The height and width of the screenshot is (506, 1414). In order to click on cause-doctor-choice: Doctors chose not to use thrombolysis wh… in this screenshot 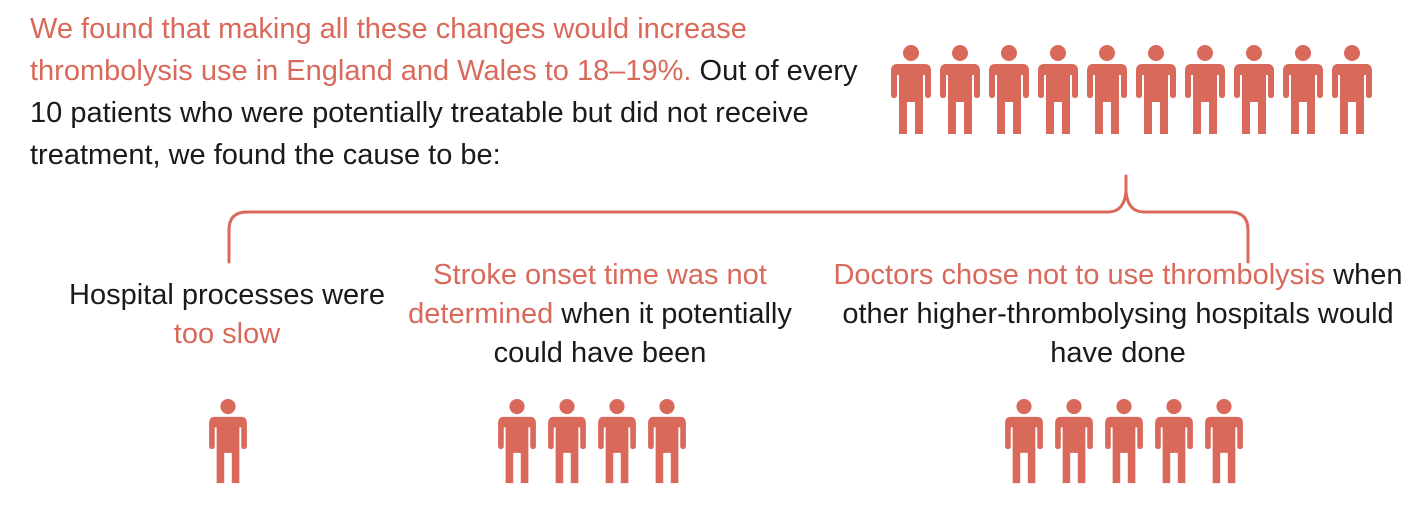, I will do `click(1118, 314)`.